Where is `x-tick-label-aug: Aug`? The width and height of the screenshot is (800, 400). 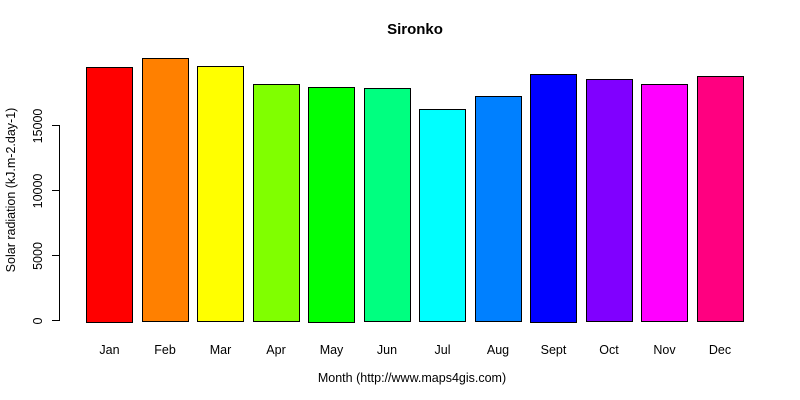
x-tick-label-aug: Aug is located at coordinates (498, 350).